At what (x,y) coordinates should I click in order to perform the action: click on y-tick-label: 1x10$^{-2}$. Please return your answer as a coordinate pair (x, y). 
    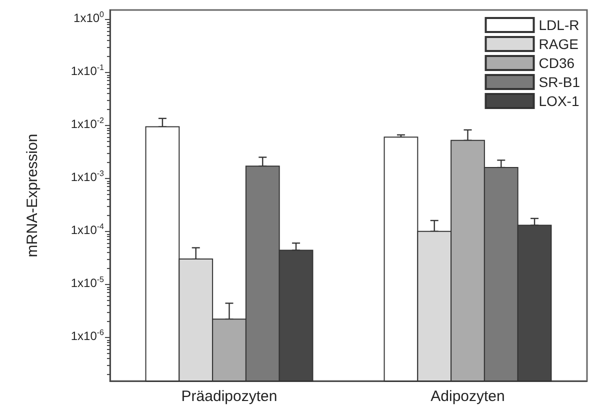
    Looking at the image, I should click on (87, 125).